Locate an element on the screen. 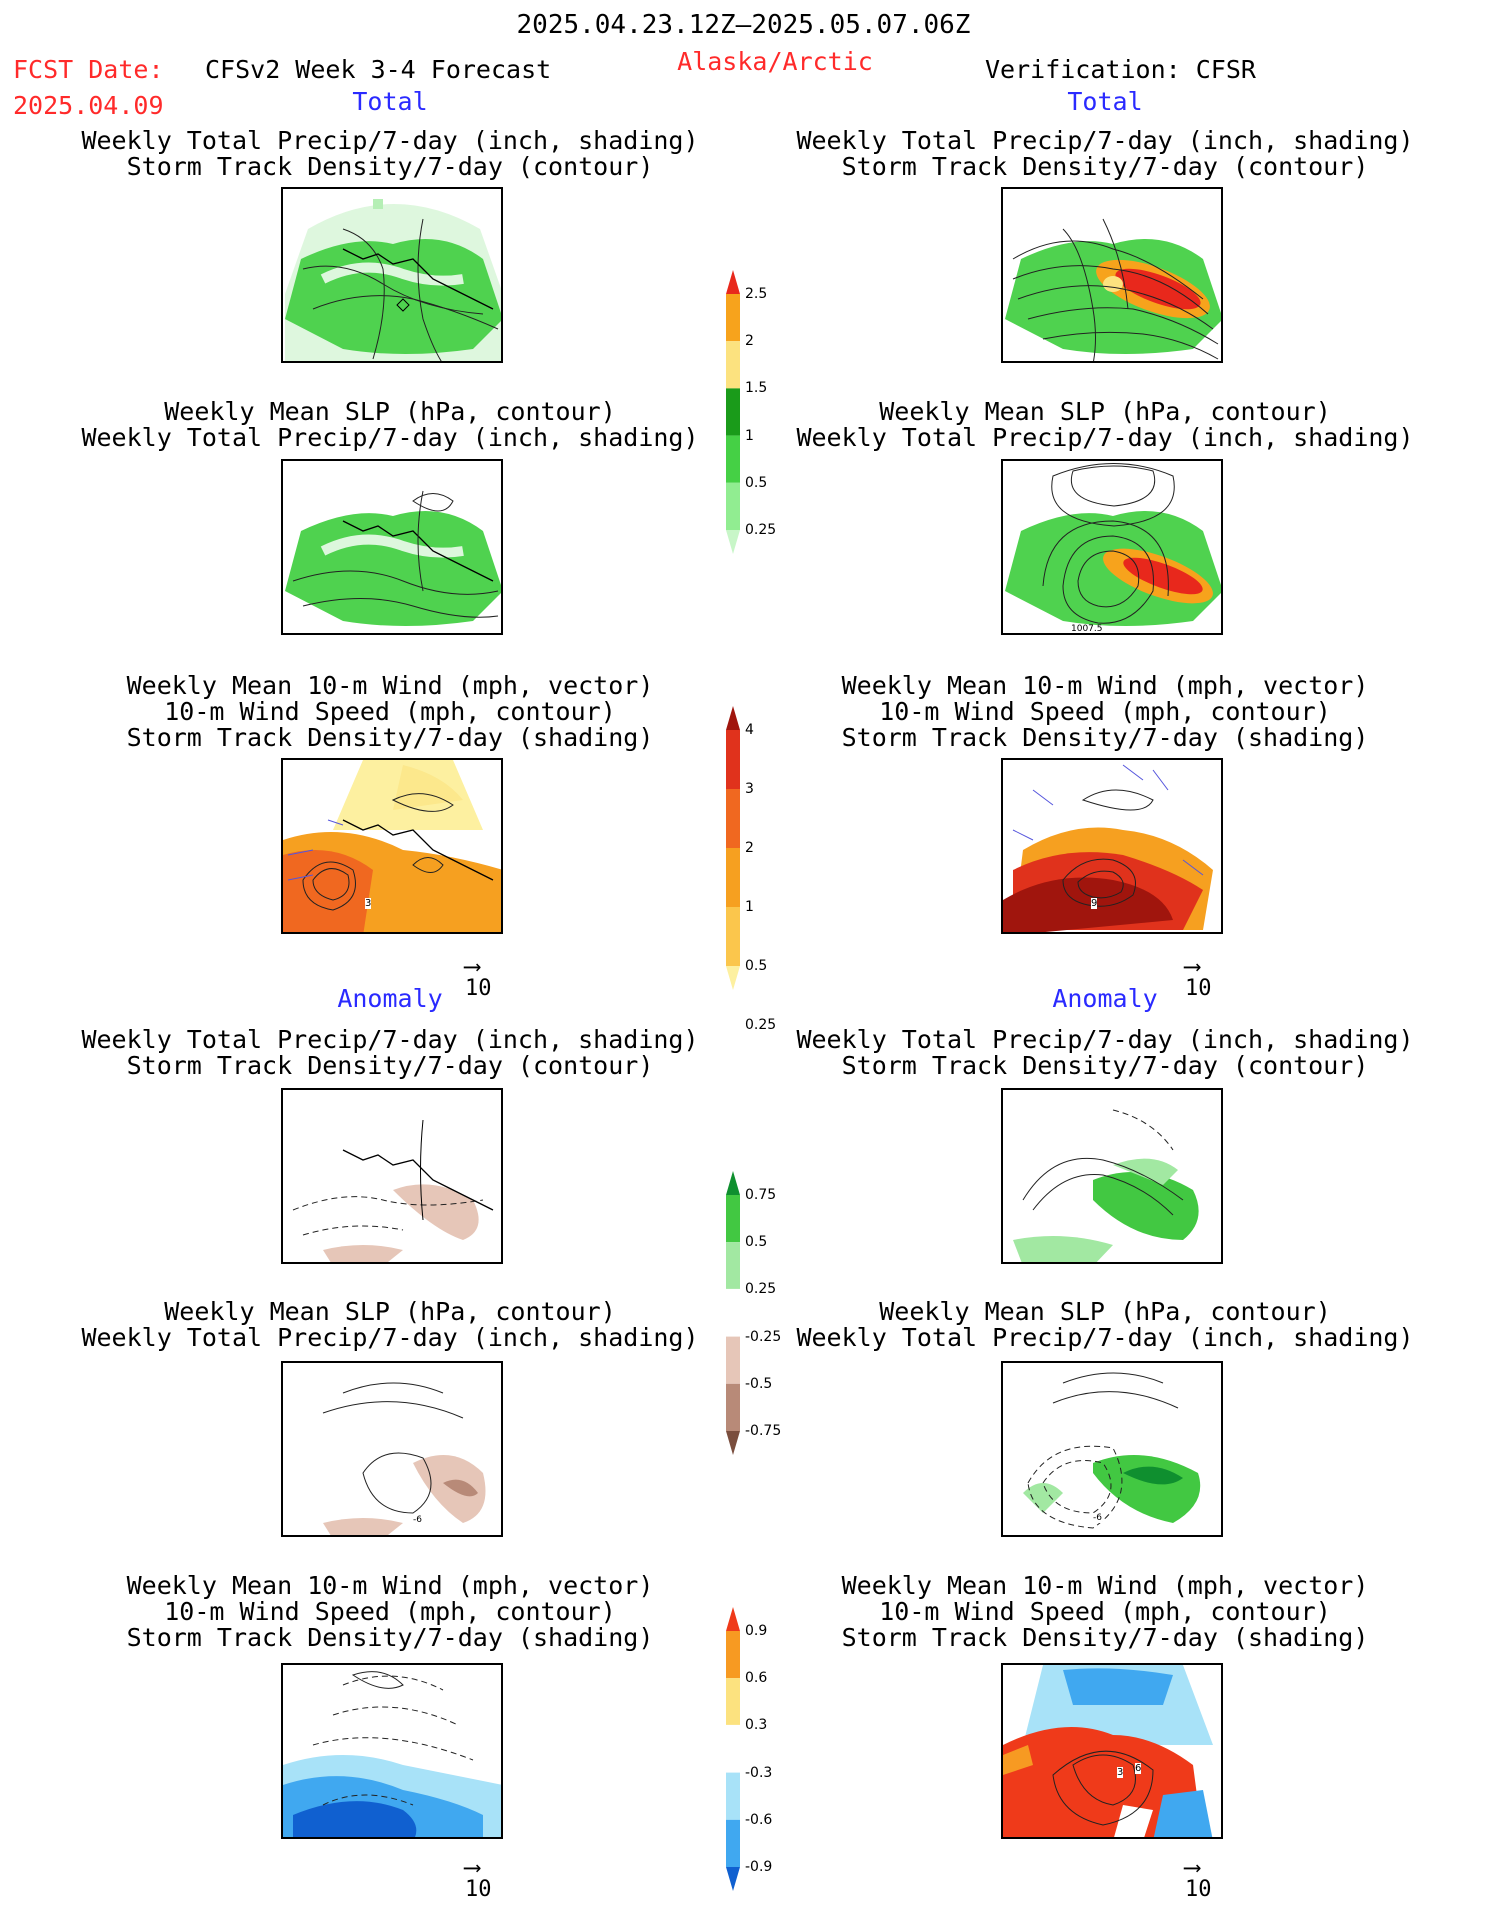  contour-label: 6 is located at coordinates (1138, 1768).